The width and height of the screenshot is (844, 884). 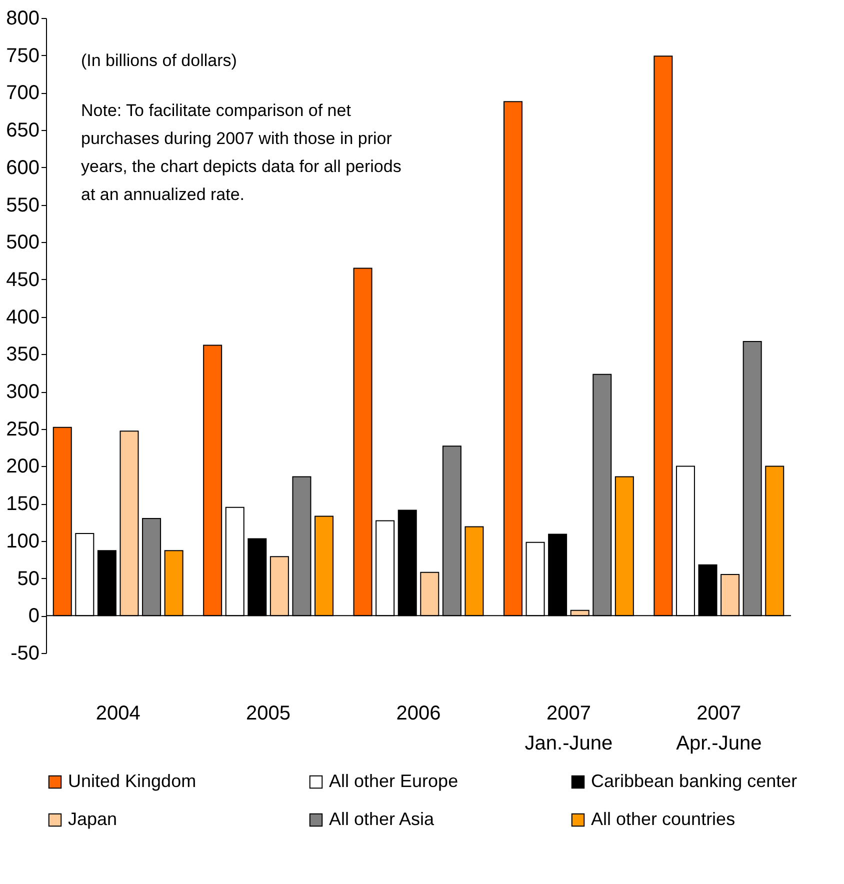 What do you see at coordinates (118, 713) in the screenshot?
I see `x-tick-label: 2004` at bounding box center [118, 713].